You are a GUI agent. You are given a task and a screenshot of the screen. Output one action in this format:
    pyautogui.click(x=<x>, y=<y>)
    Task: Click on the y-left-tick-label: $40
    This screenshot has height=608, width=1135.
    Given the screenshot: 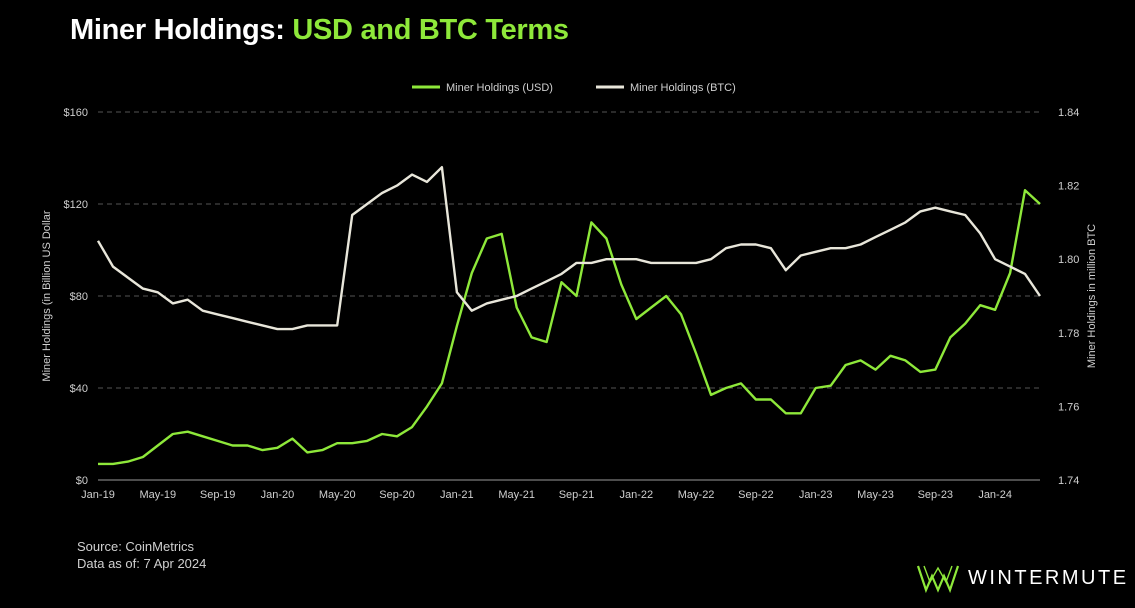 What is the action you would take?
    pyautogui.click(x=79, y=389)
    